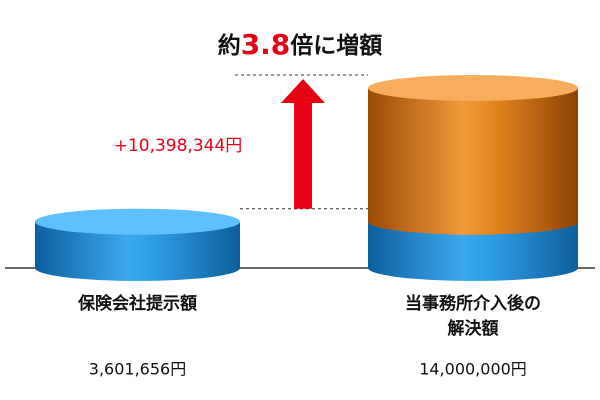  I want to click on chart-title: 約3.8倍に増額, so click(300, 44).